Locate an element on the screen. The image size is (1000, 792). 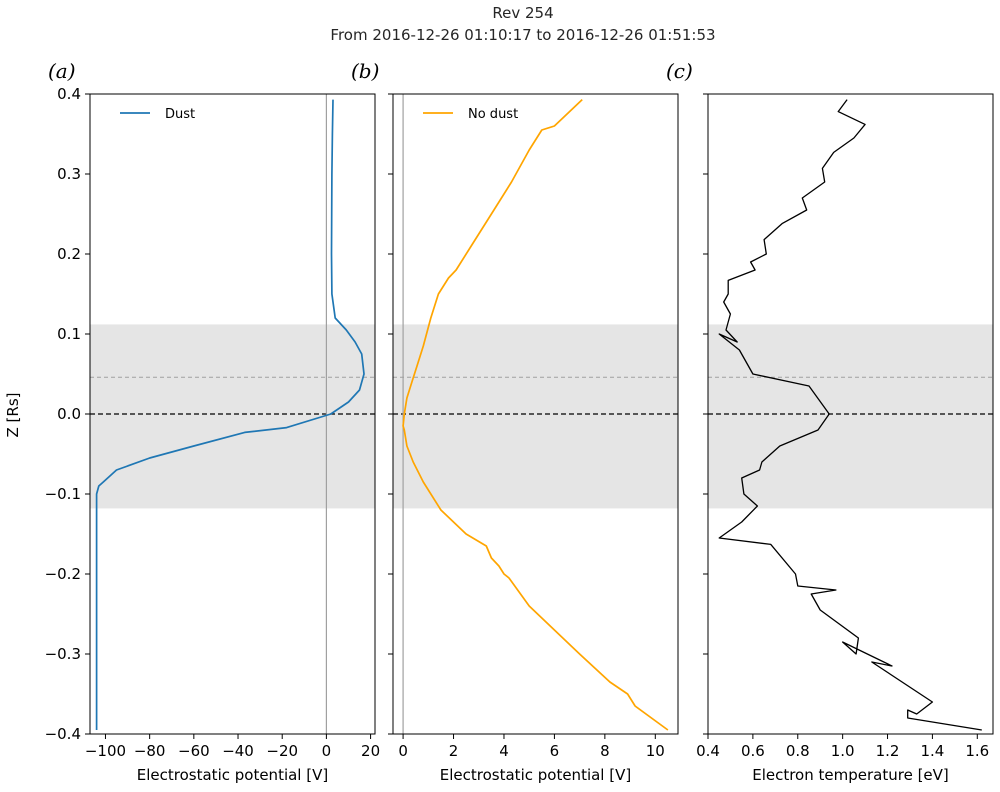
x-tick-label: −40 is located at coordinates (238, 751).